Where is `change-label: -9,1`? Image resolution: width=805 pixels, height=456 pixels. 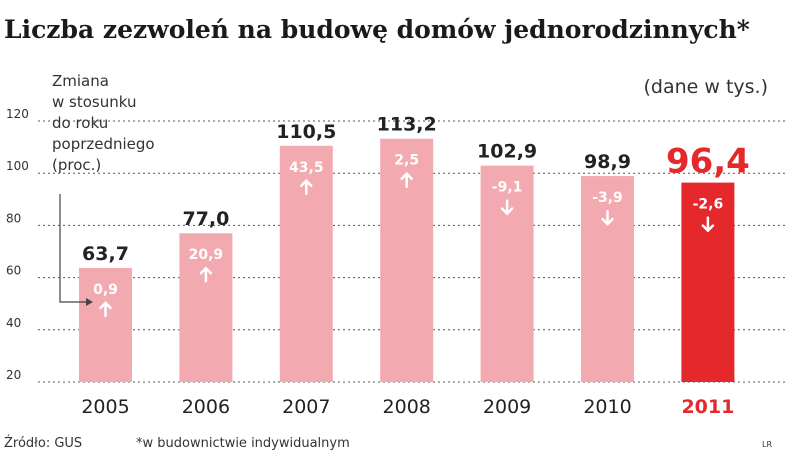
change-label: -9,1 is located at coordinates (507, 188).